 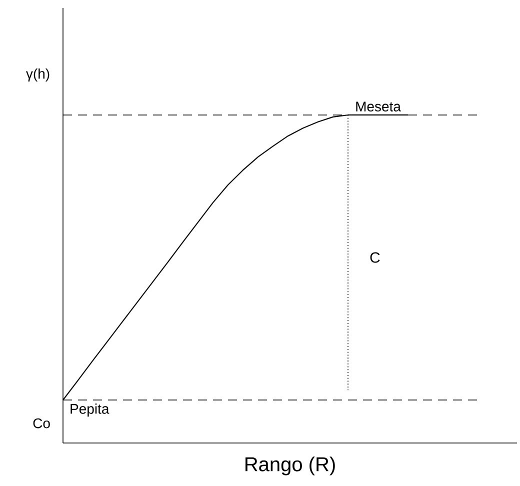 I want to click on ref-line-label: Meseta, so click(x=378, y=107).